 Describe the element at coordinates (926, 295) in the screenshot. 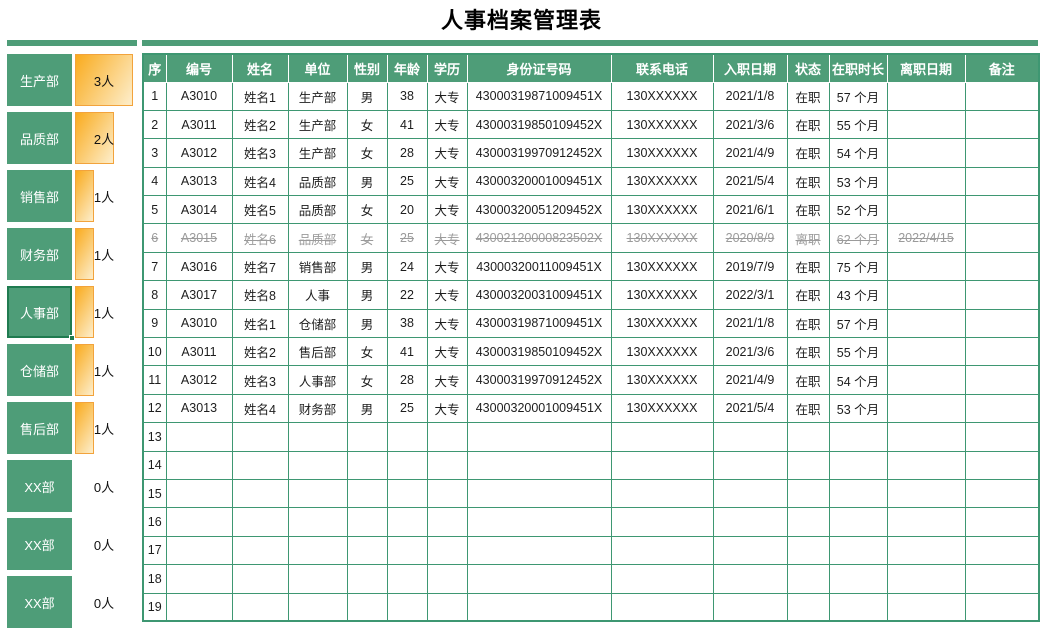

I see `cell-r8-c13` at that location.